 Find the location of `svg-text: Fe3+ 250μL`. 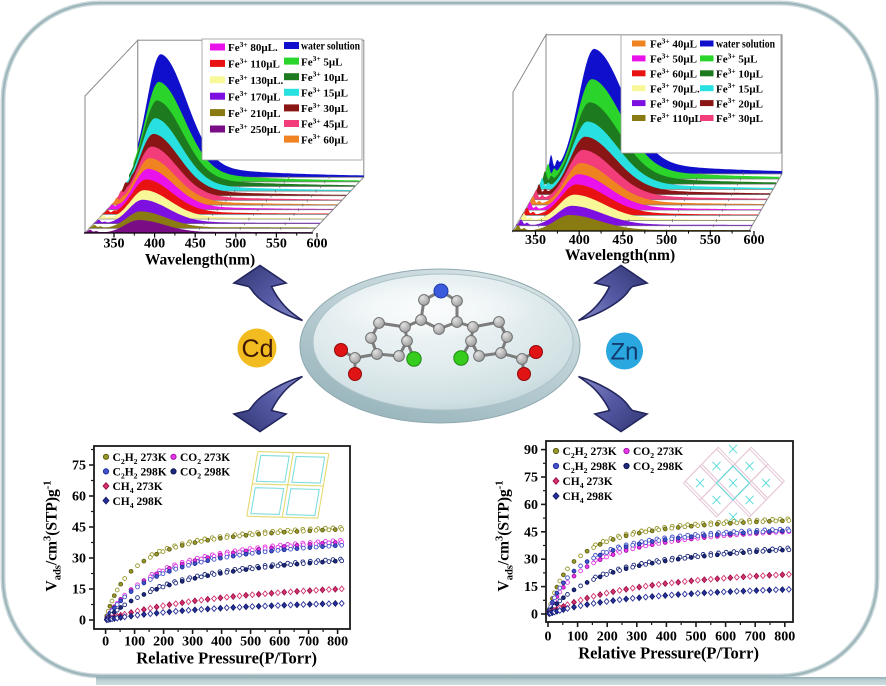

svg-text: Fe3+ 250μL is located at coordinates (254, 129).